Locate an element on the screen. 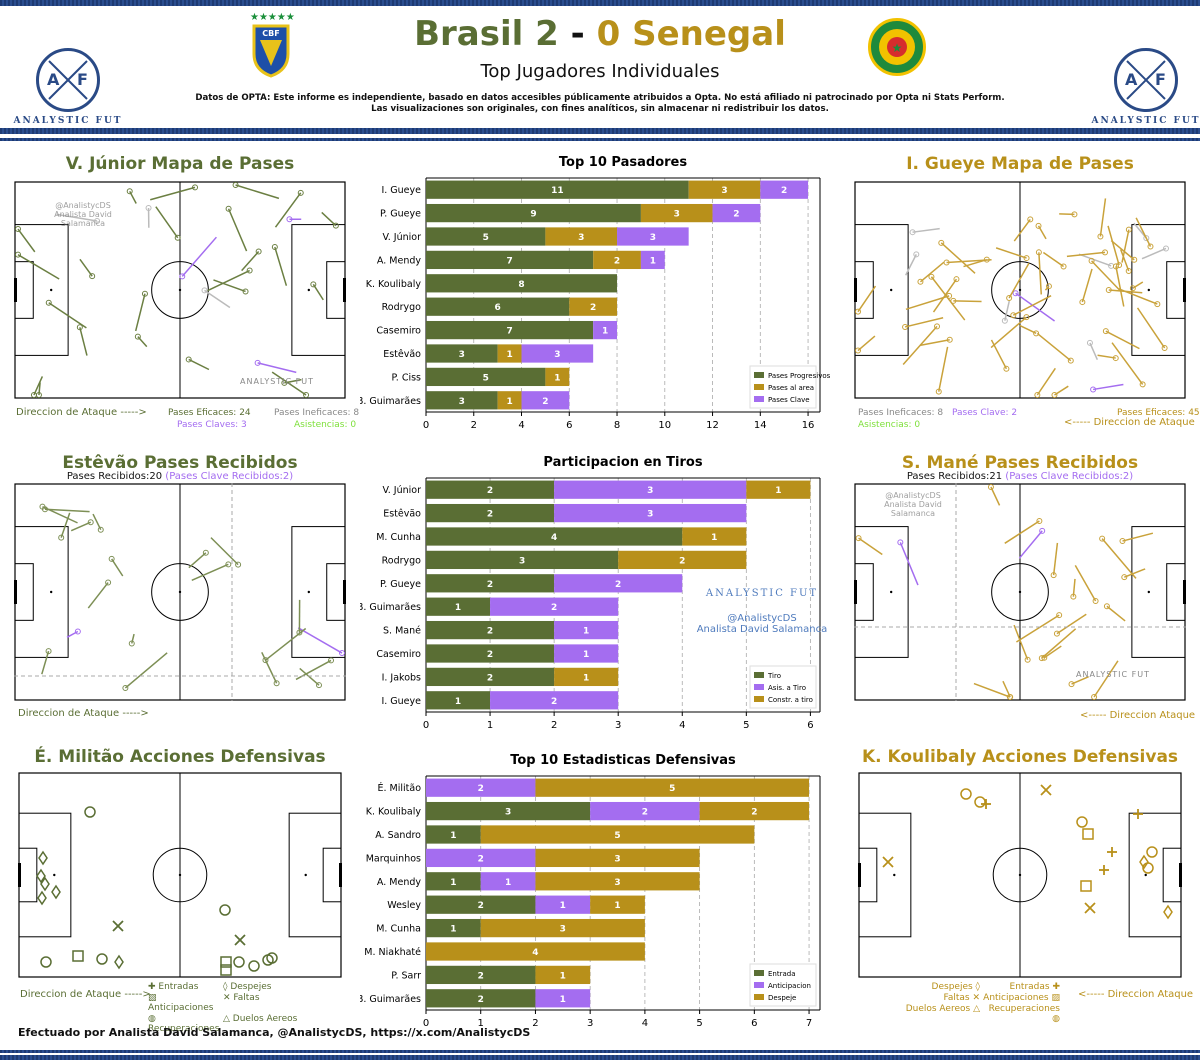 Image resolution: width=1200 pixels, height=1060 pixels. category-label: Marquinhos is located at coordinates (393, 858).